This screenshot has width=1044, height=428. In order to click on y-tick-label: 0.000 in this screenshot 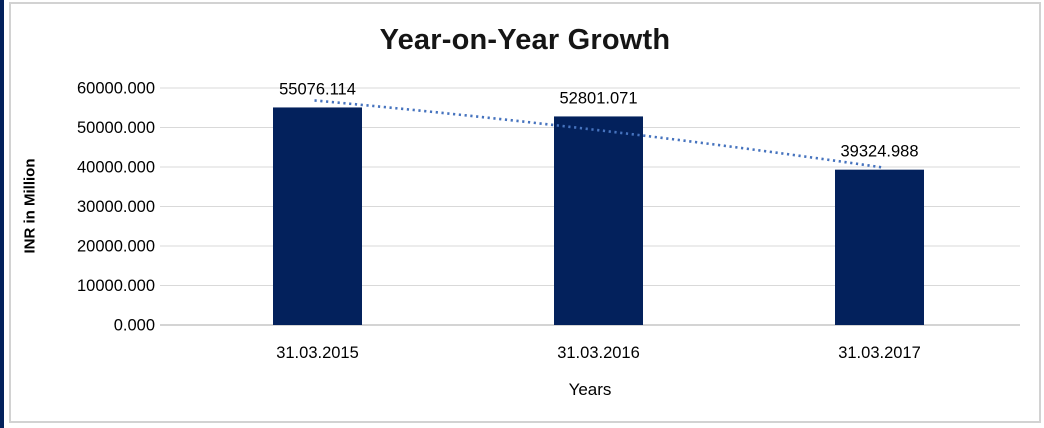, I will do `click(134, 326)`.